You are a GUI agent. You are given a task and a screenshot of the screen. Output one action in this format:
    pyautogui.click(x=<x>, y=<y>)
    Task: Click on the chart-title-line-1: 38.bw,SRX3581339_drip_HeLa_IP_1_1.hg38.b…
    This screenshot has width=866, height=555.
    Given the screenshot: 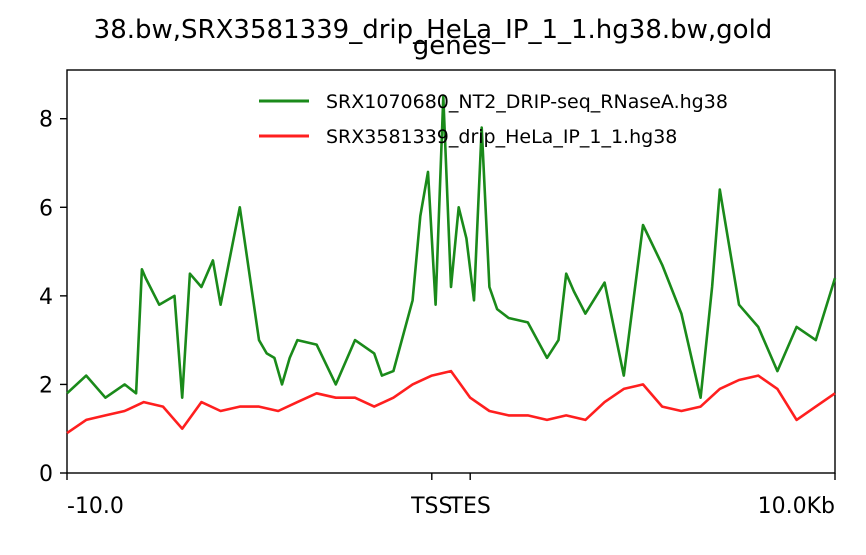 What is the action you would take?
    pyautogui.click(x=433, y=30)
    